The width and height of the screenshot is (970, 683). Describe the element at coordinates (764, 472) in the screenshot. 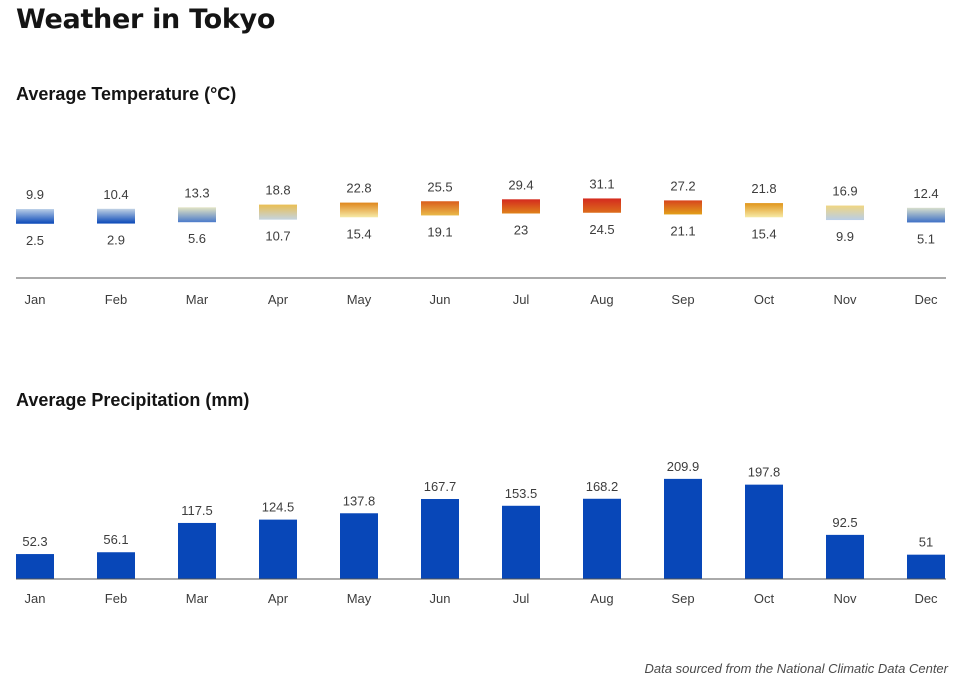

I see `precipitation-value-label: 197.8` at that location.